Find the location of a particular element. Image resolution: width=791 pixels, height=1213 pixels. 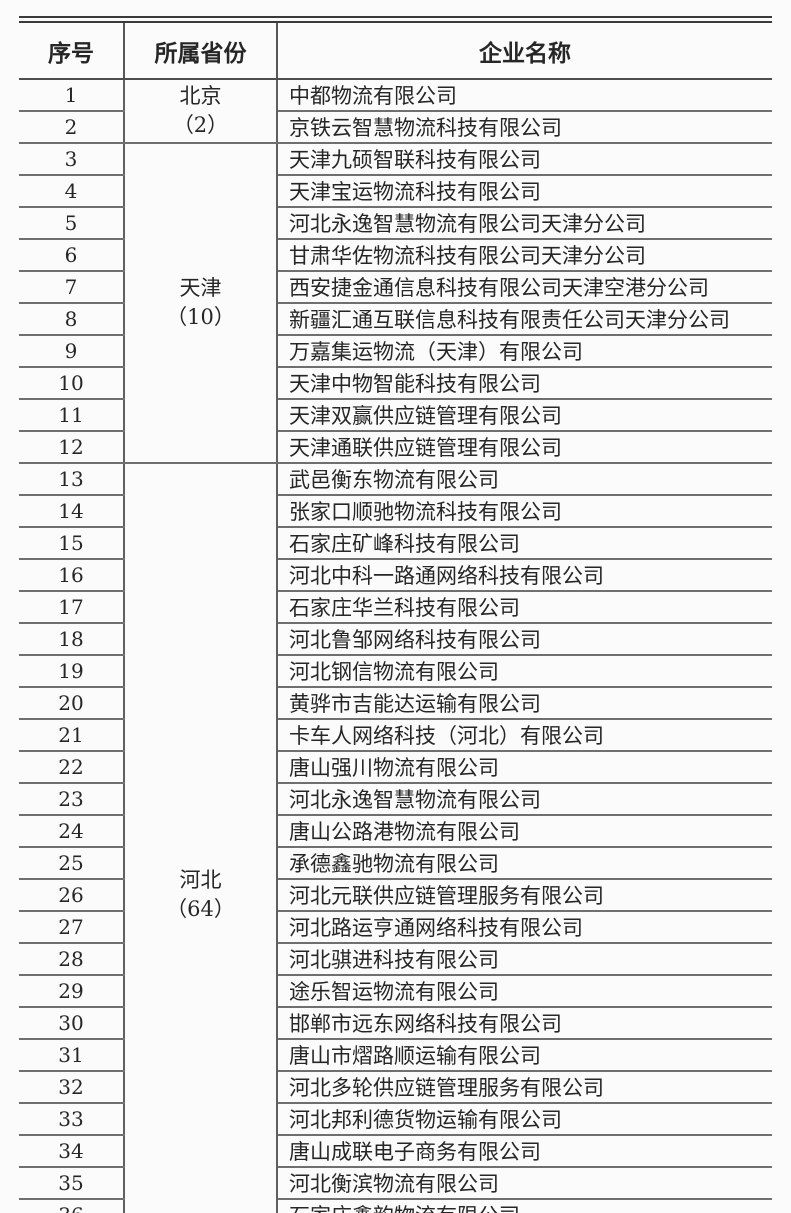

serial-cell: 8 is located at coordinates (72, 319).